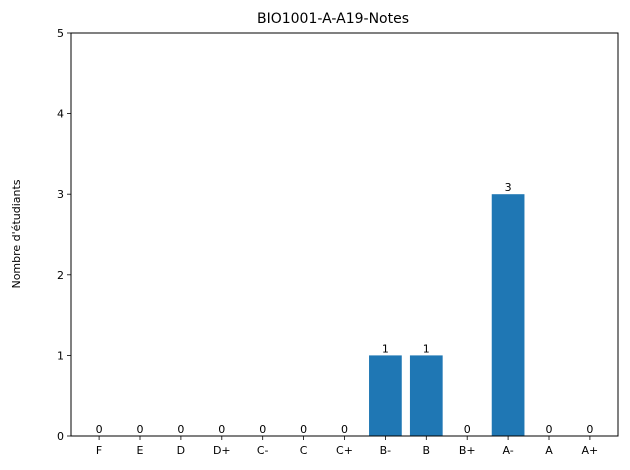  Describe the element at coordinates (589, 429) in the screenshot. I see `data-label-A+: 0` at that location.